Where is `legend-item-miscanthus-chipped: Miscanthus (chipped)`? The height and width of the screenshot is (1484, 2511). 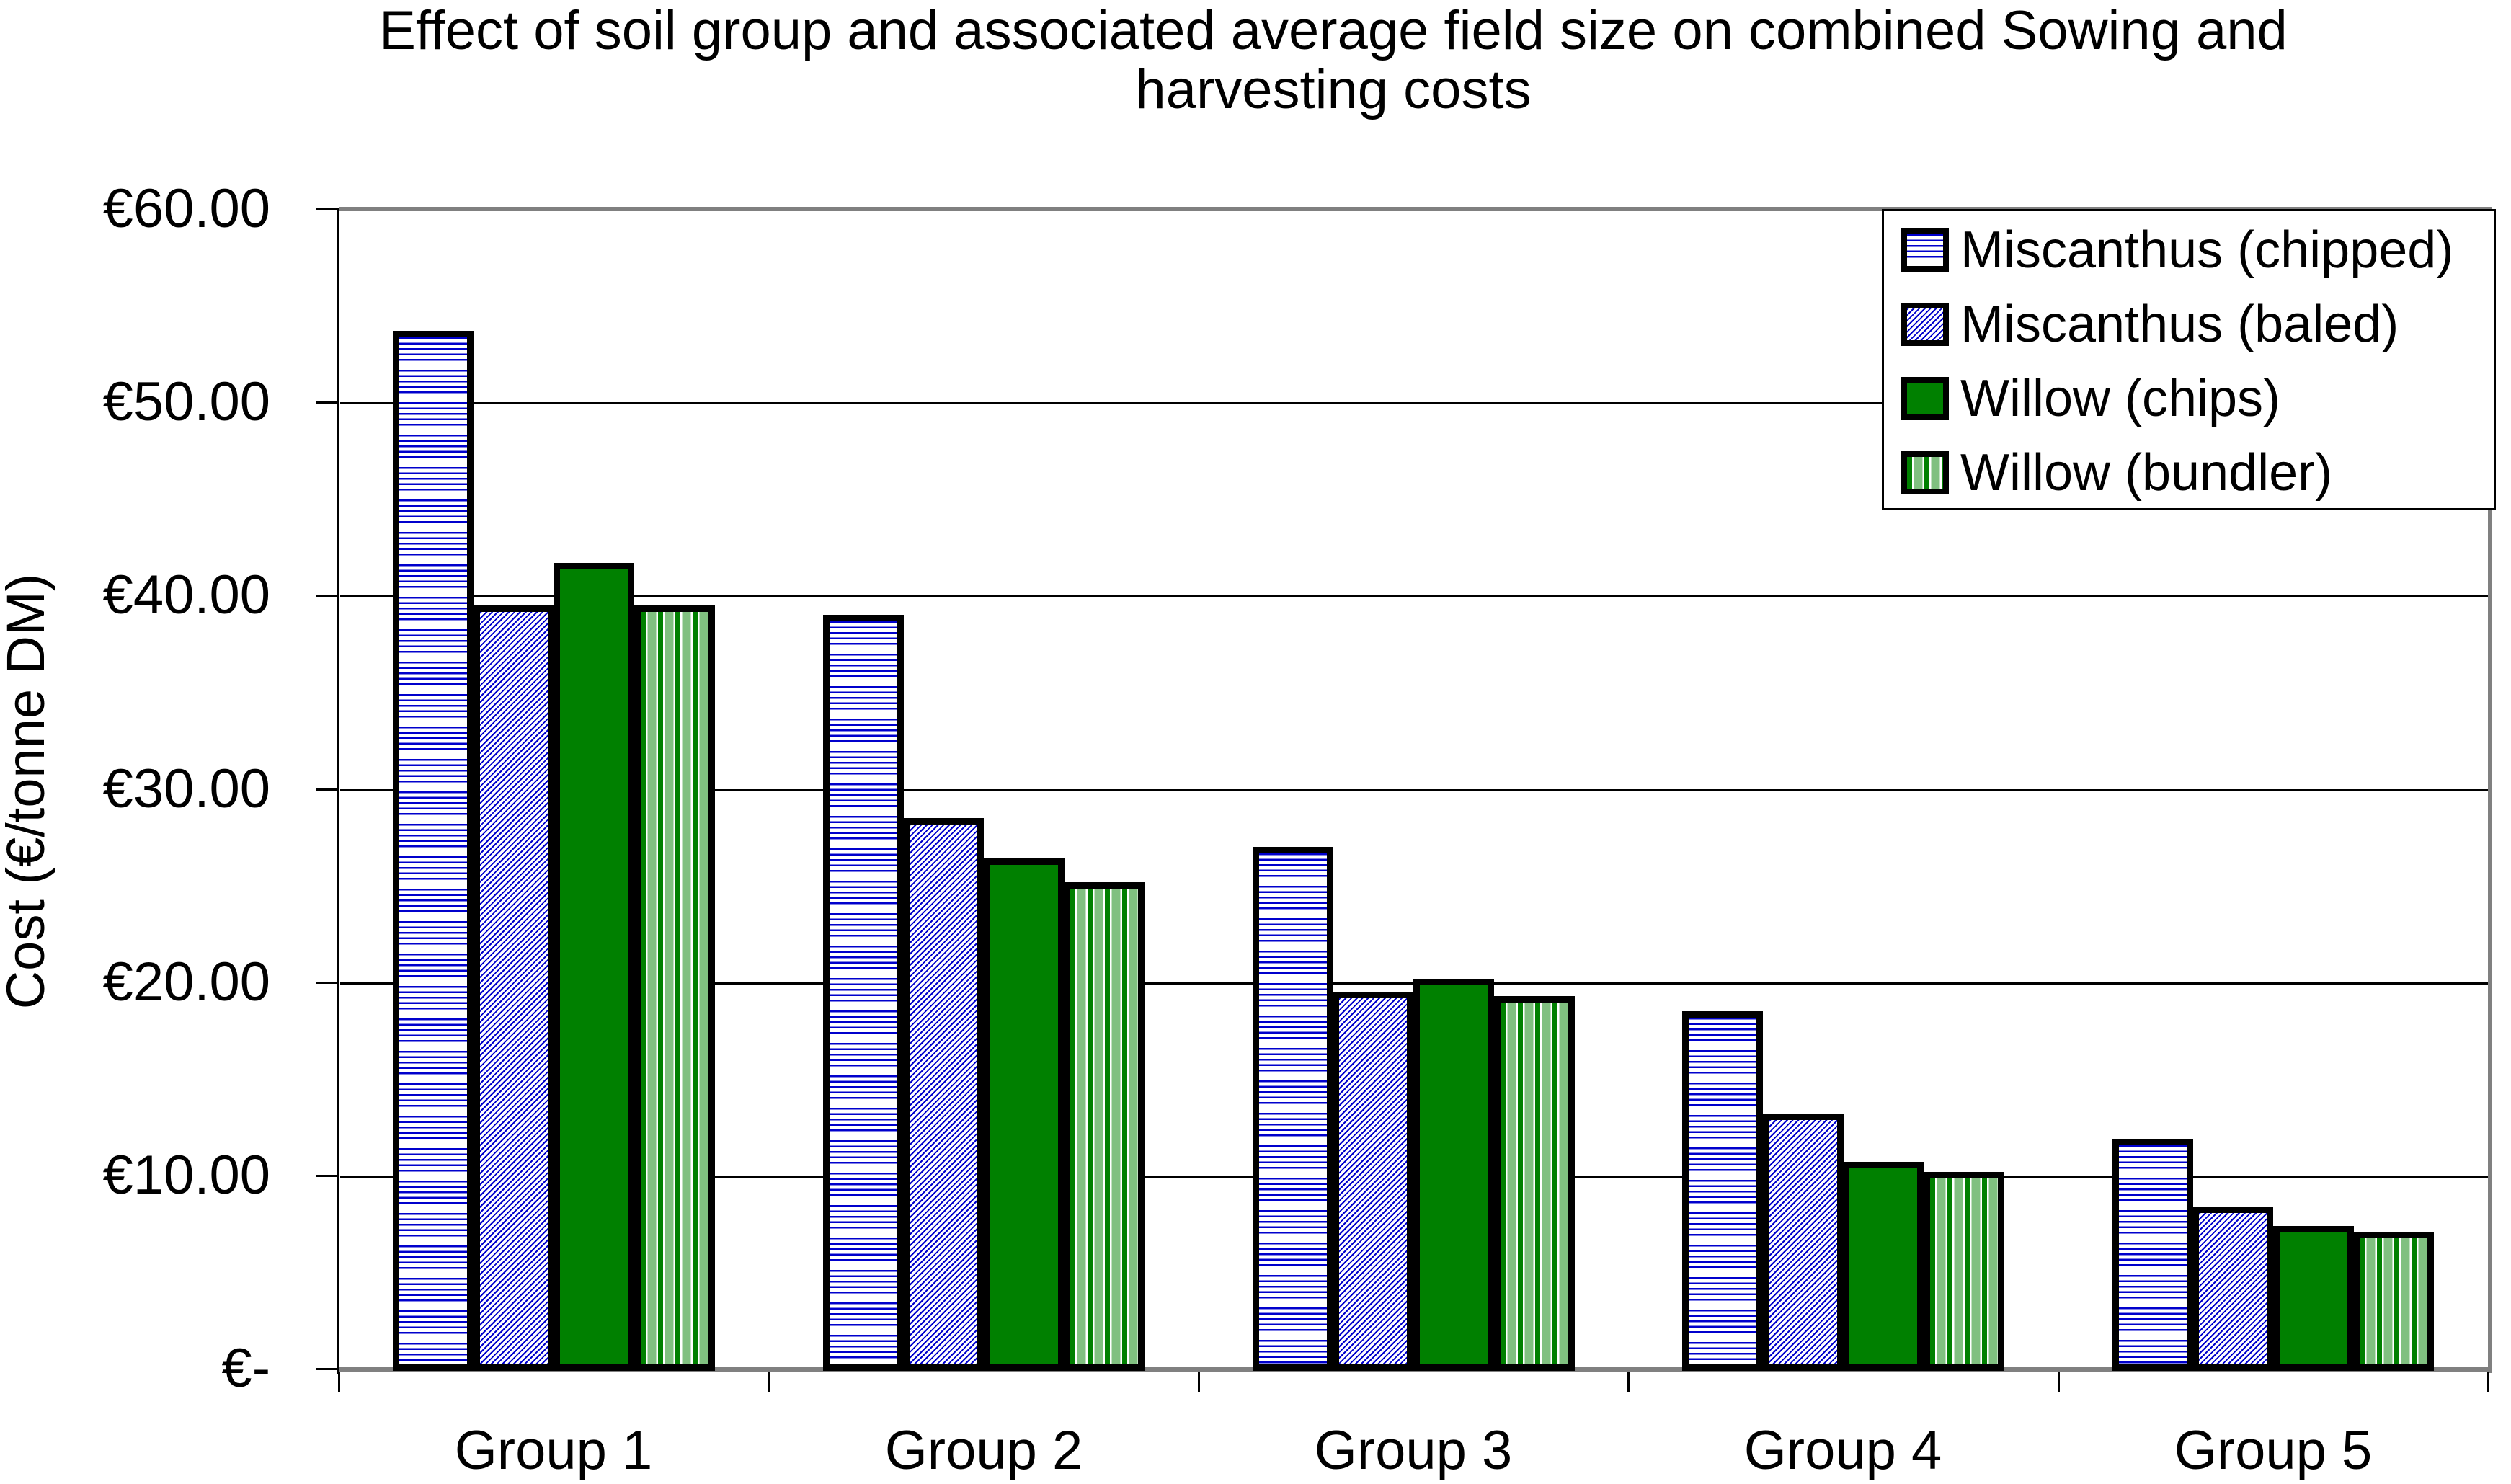
legend-item-miscanthus-chipped: Miscanthus (chipped) is located at coordinates (2189, 250).